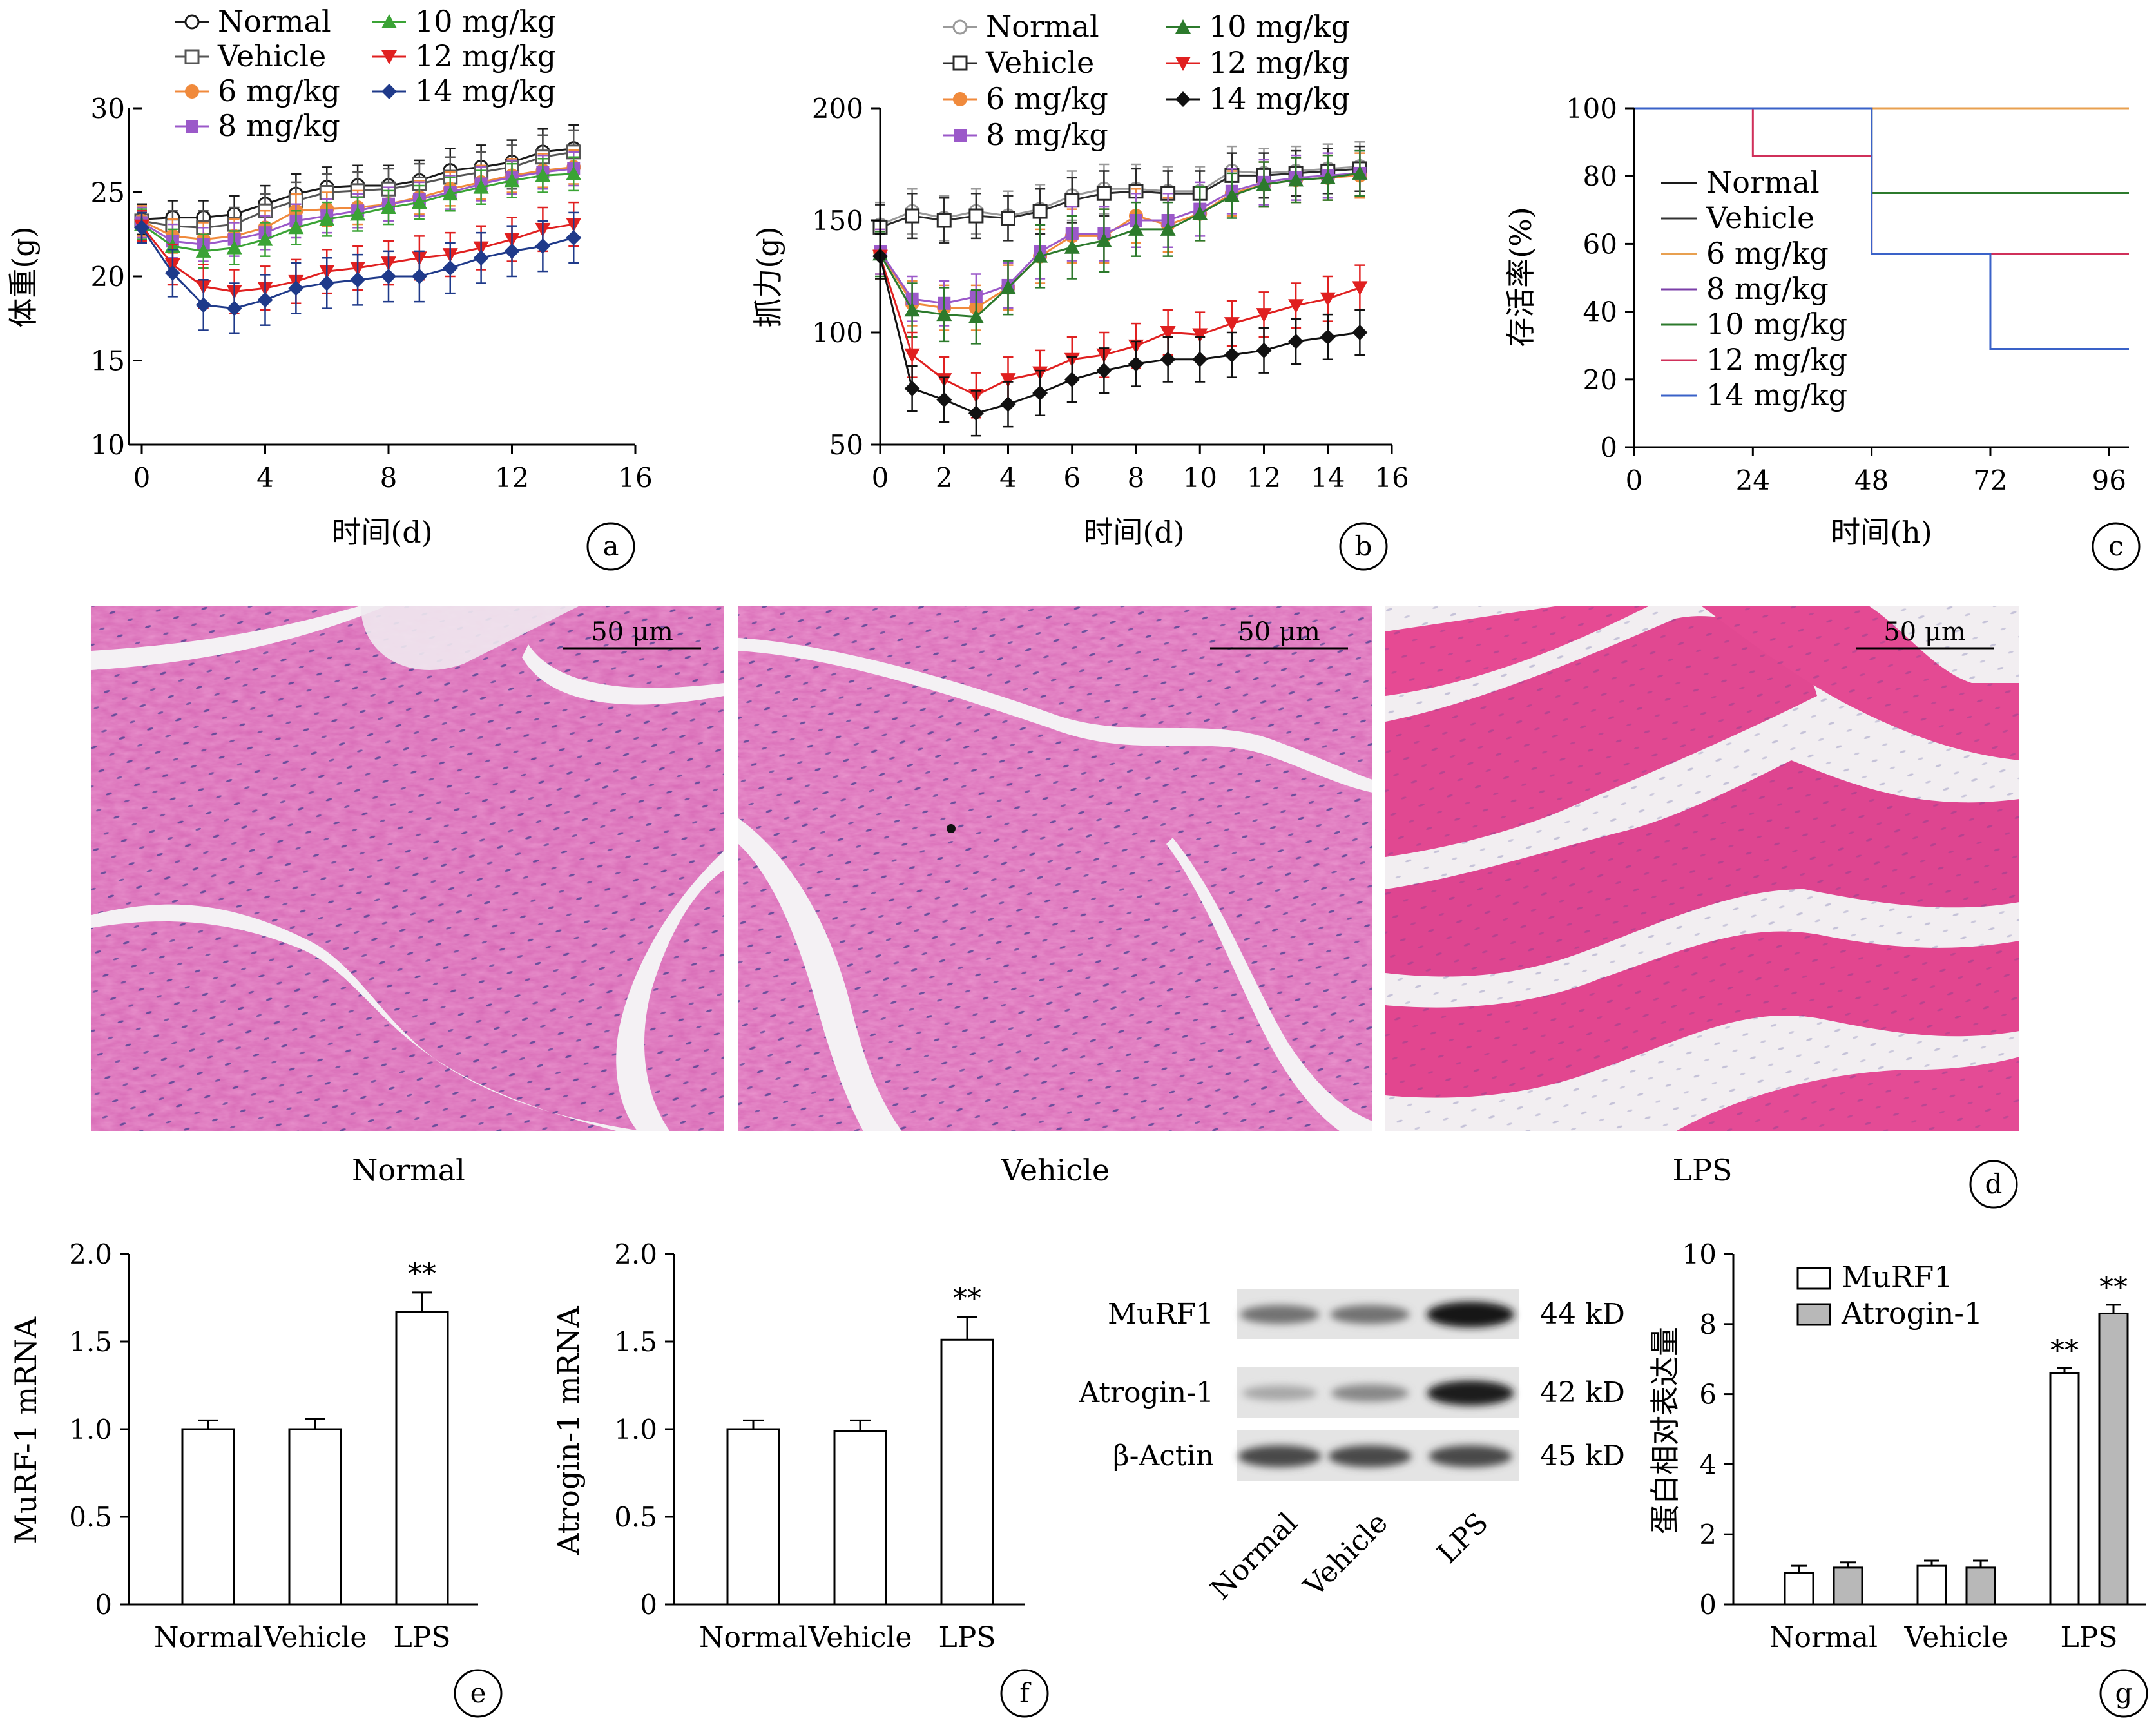  What do you see at coordinates (1994, 1184) in the screenshot?
I see `panel-label-d-circle` at bounding box center [1994, 1184].